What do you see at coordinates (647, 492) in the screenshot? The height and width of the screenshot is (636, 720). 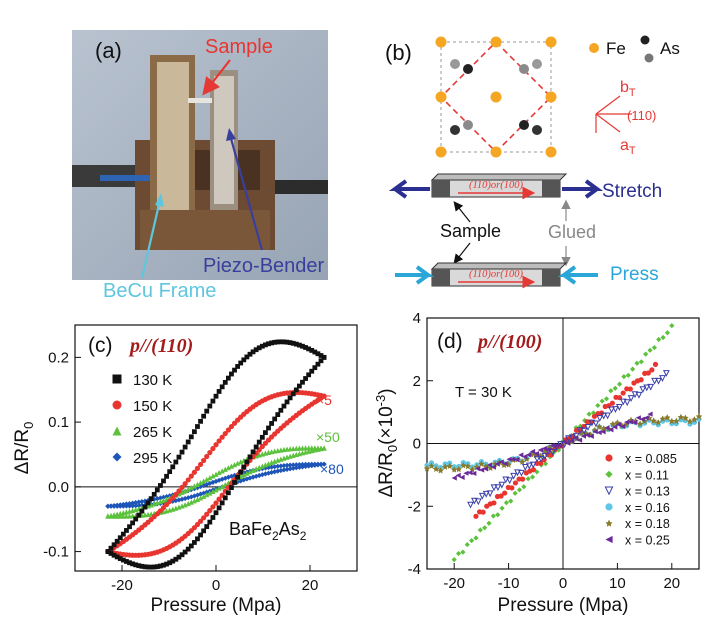 I see `legend-label: x = 0.13` at bounding box center [647, 492].